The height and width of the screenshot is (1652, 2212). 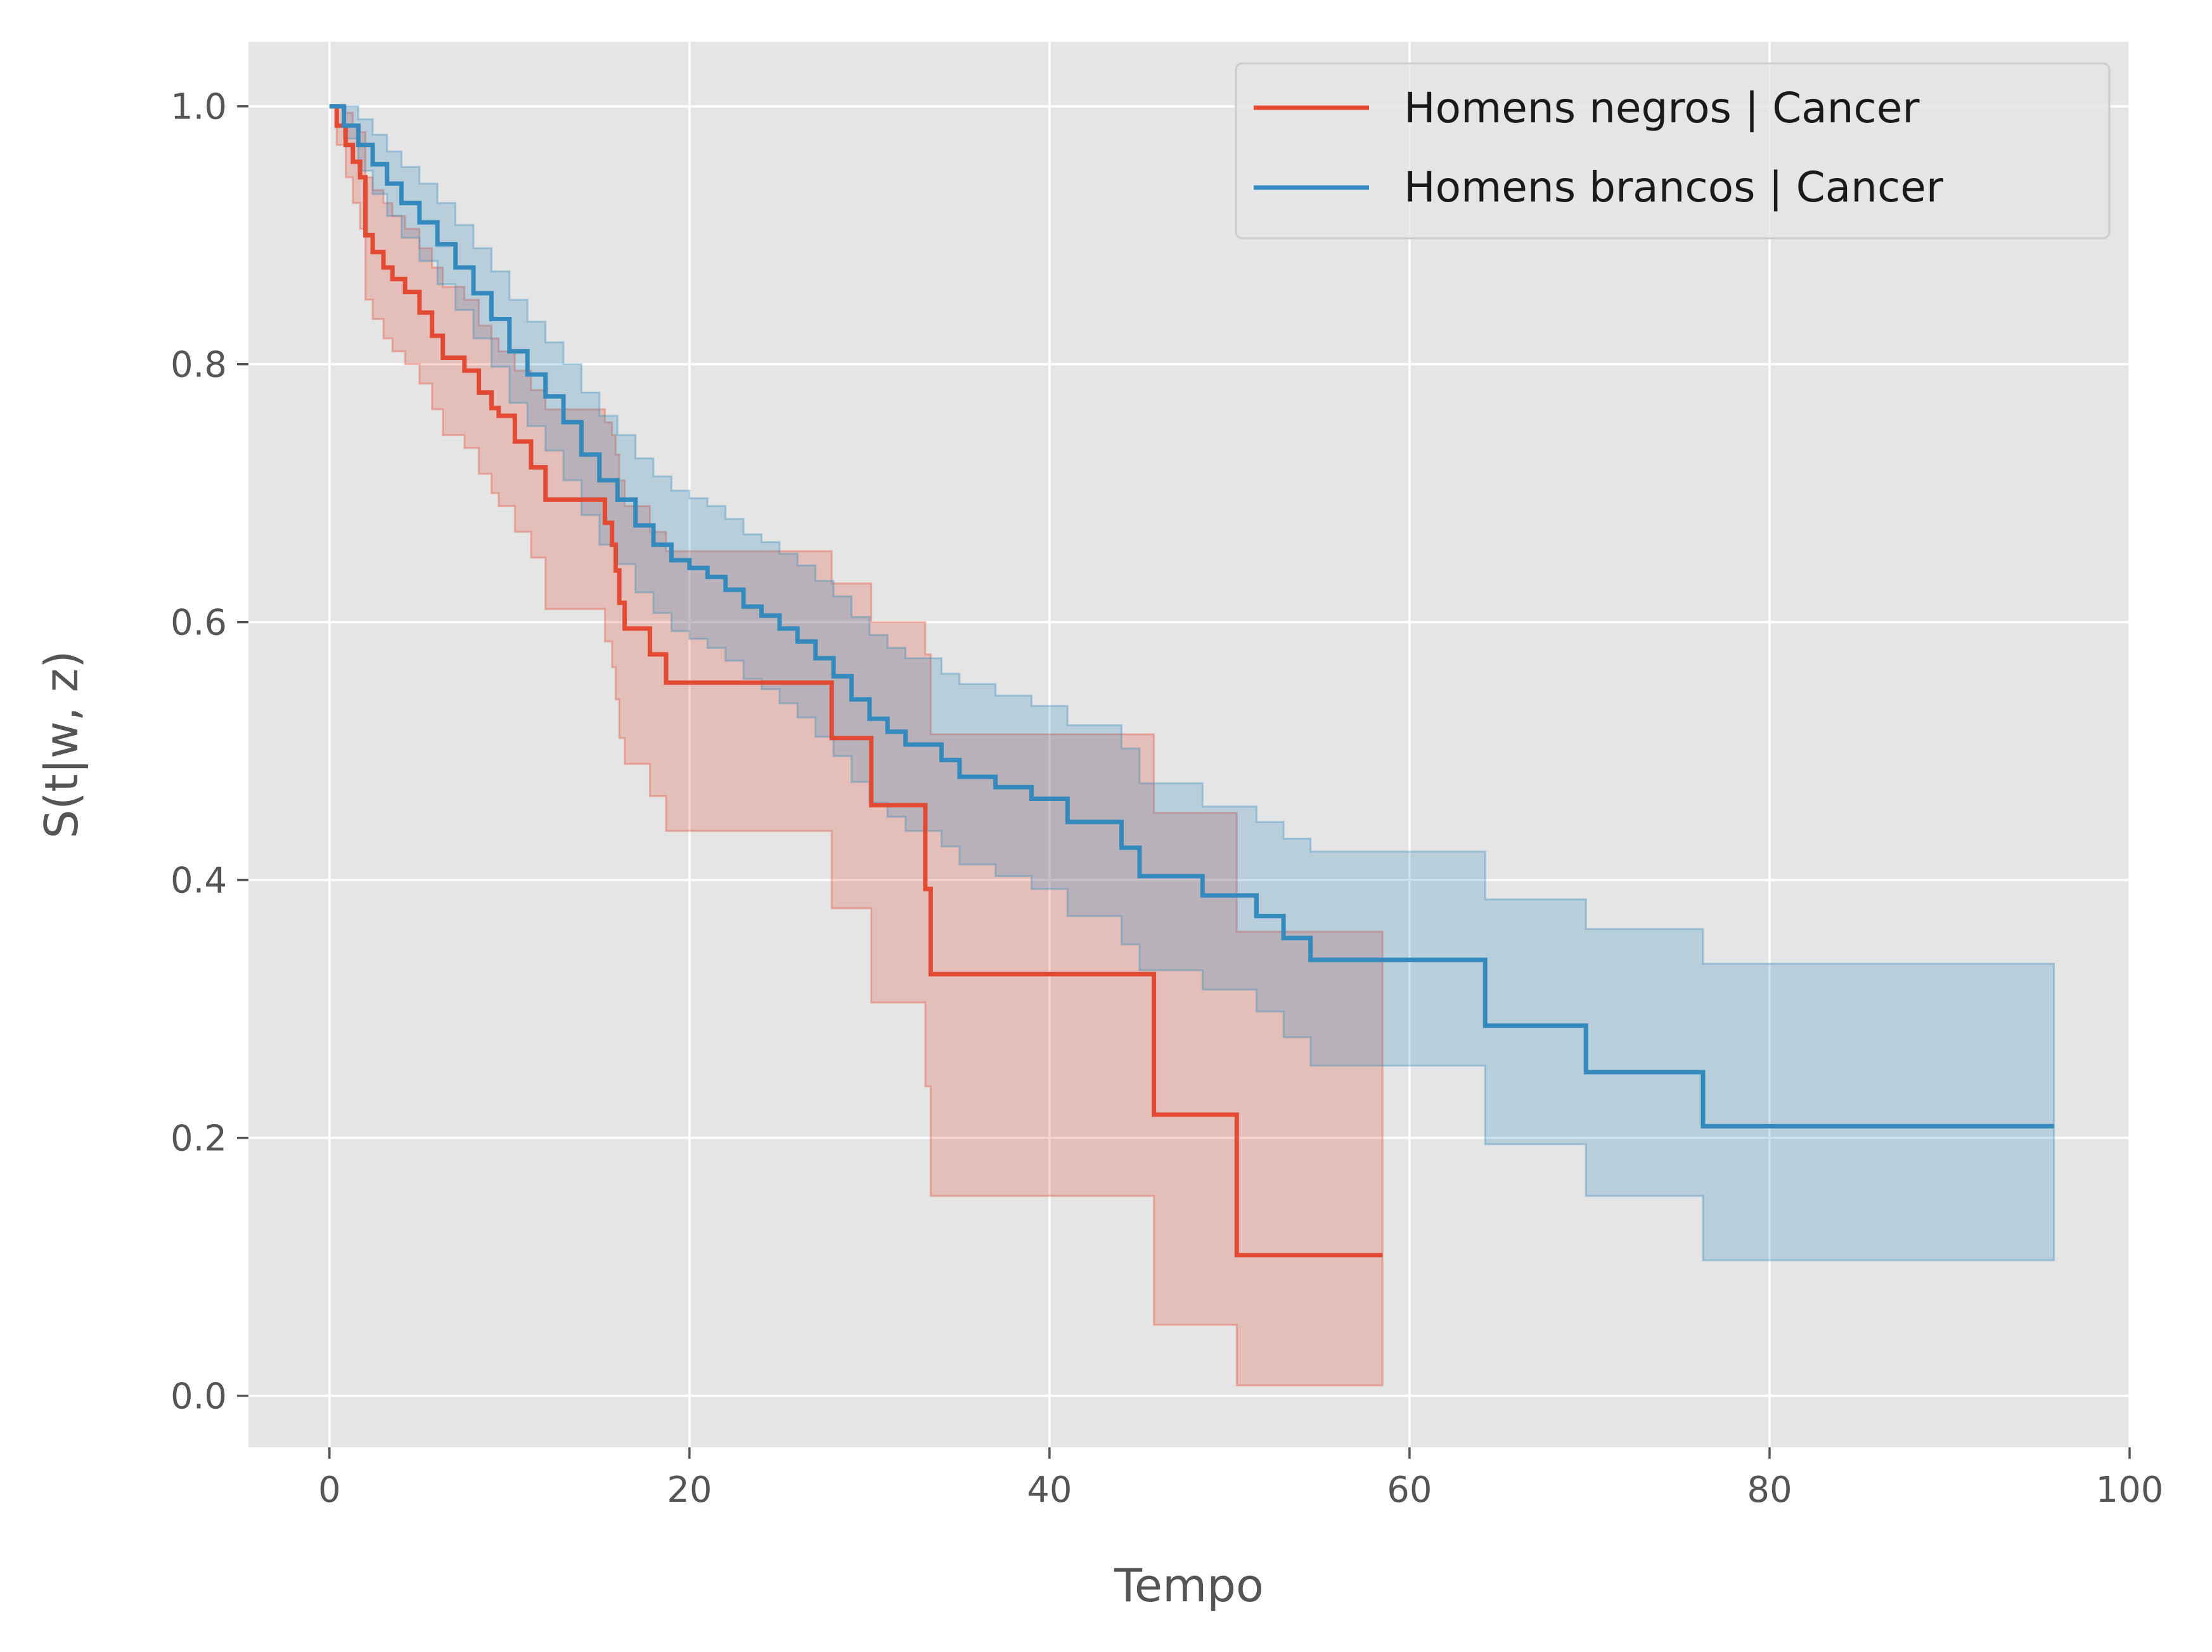 I want to click on y-axis-label: S(t|w, z), so click(x=62, y=745).